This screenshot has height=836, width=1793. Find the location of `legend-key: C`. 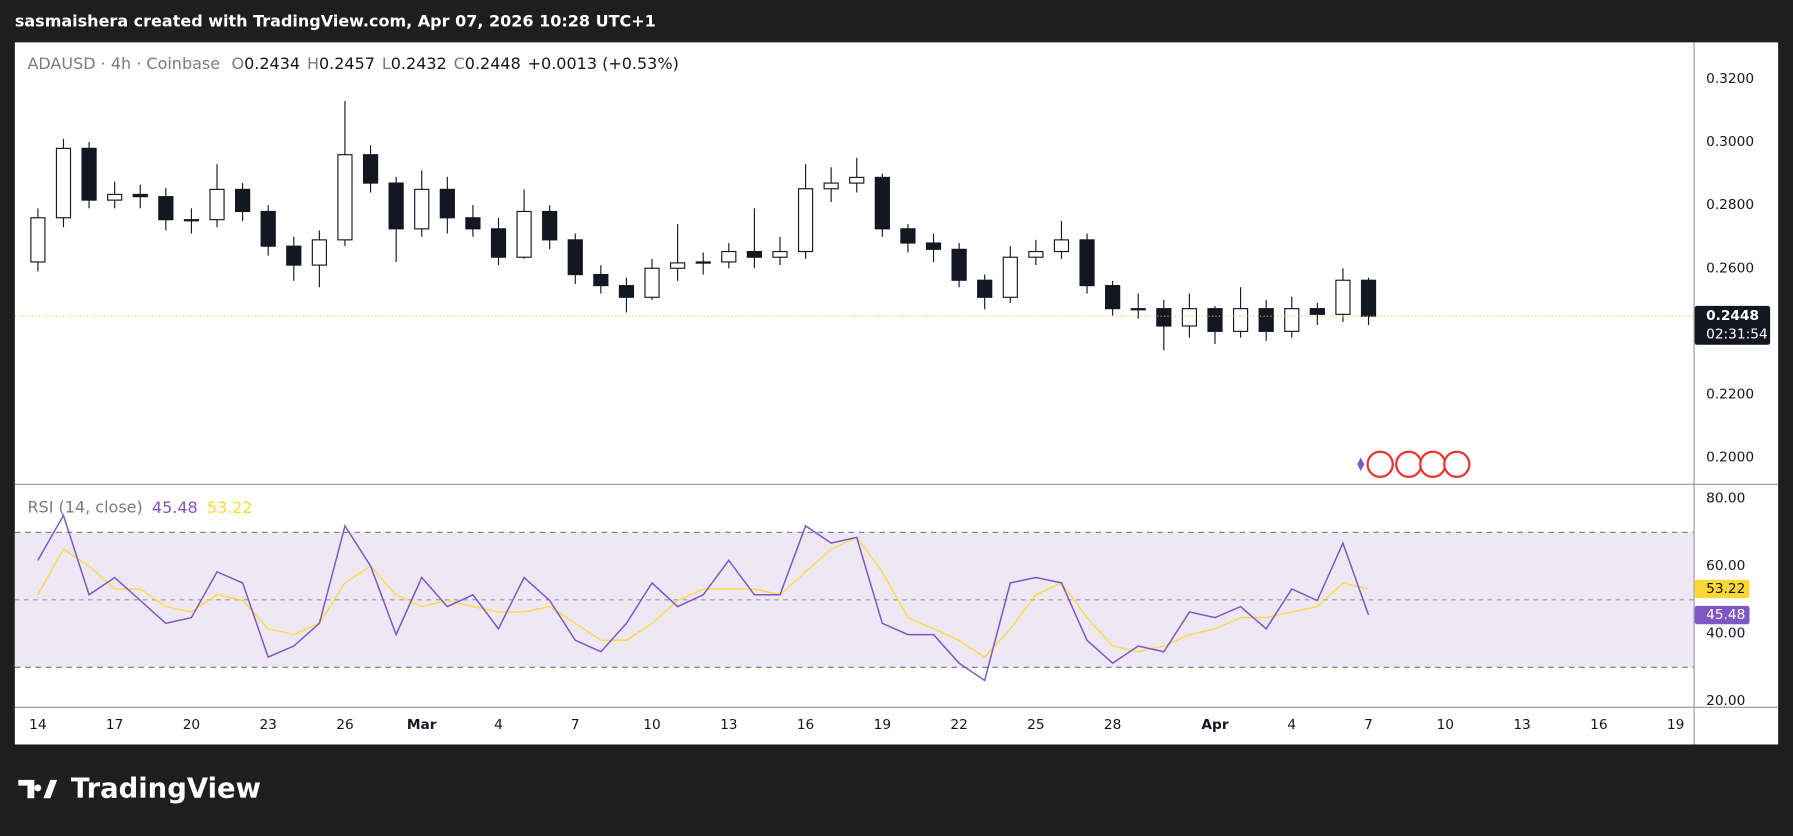

legend-key: C is located at coordinates (459, 63).